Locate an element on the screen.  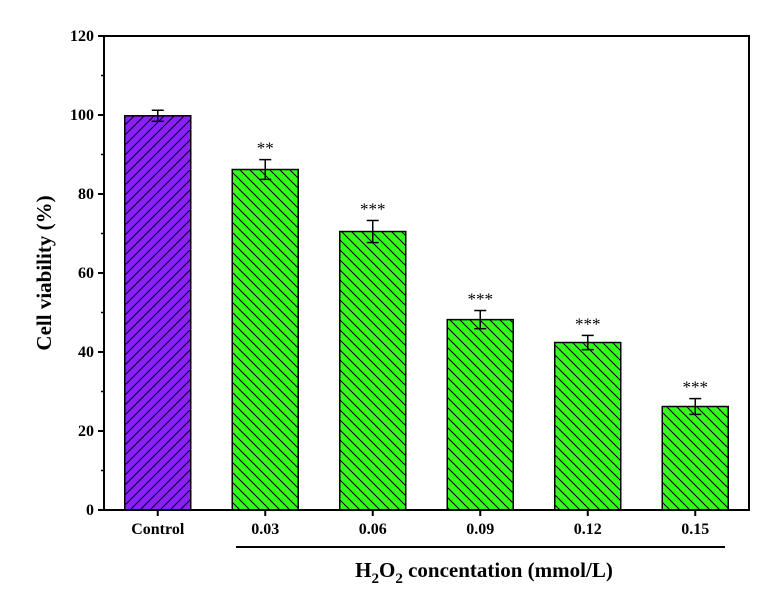
x-tick-label: 0.12 is located at coordinates (588, 529).